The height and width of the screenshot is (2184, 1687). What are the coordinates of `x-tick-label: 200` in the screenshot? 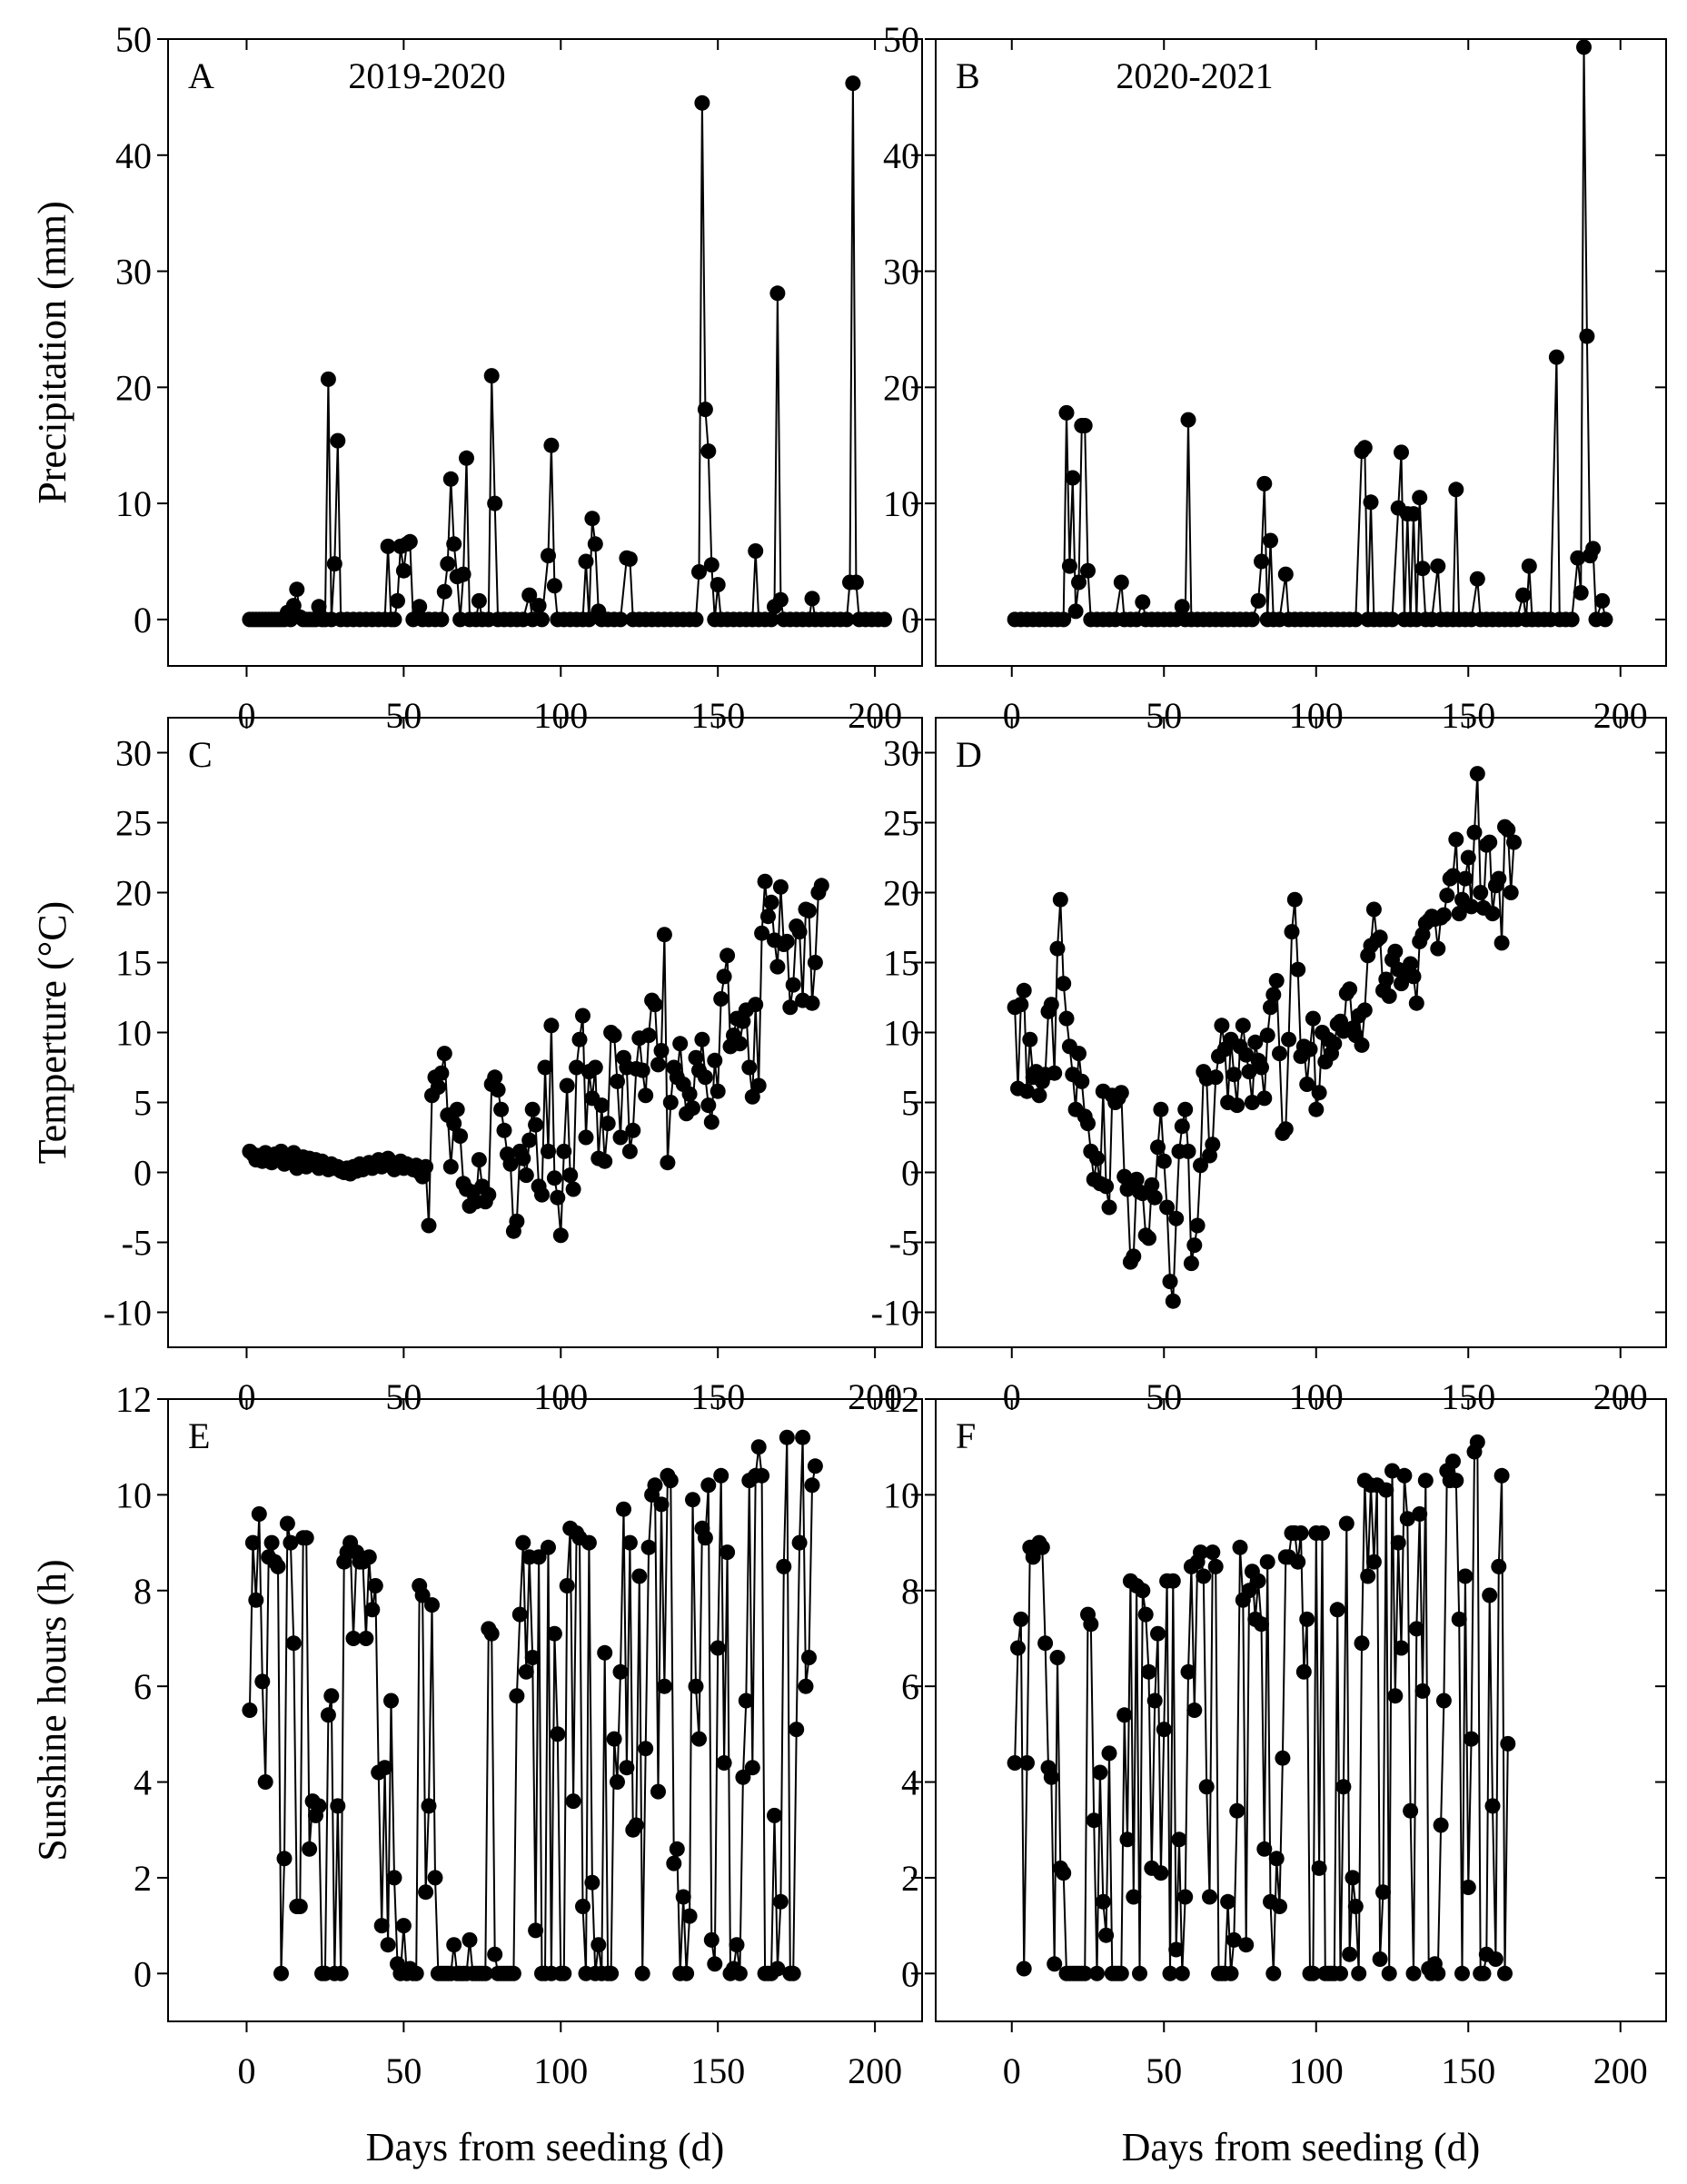 It's located at (1620, 1397).